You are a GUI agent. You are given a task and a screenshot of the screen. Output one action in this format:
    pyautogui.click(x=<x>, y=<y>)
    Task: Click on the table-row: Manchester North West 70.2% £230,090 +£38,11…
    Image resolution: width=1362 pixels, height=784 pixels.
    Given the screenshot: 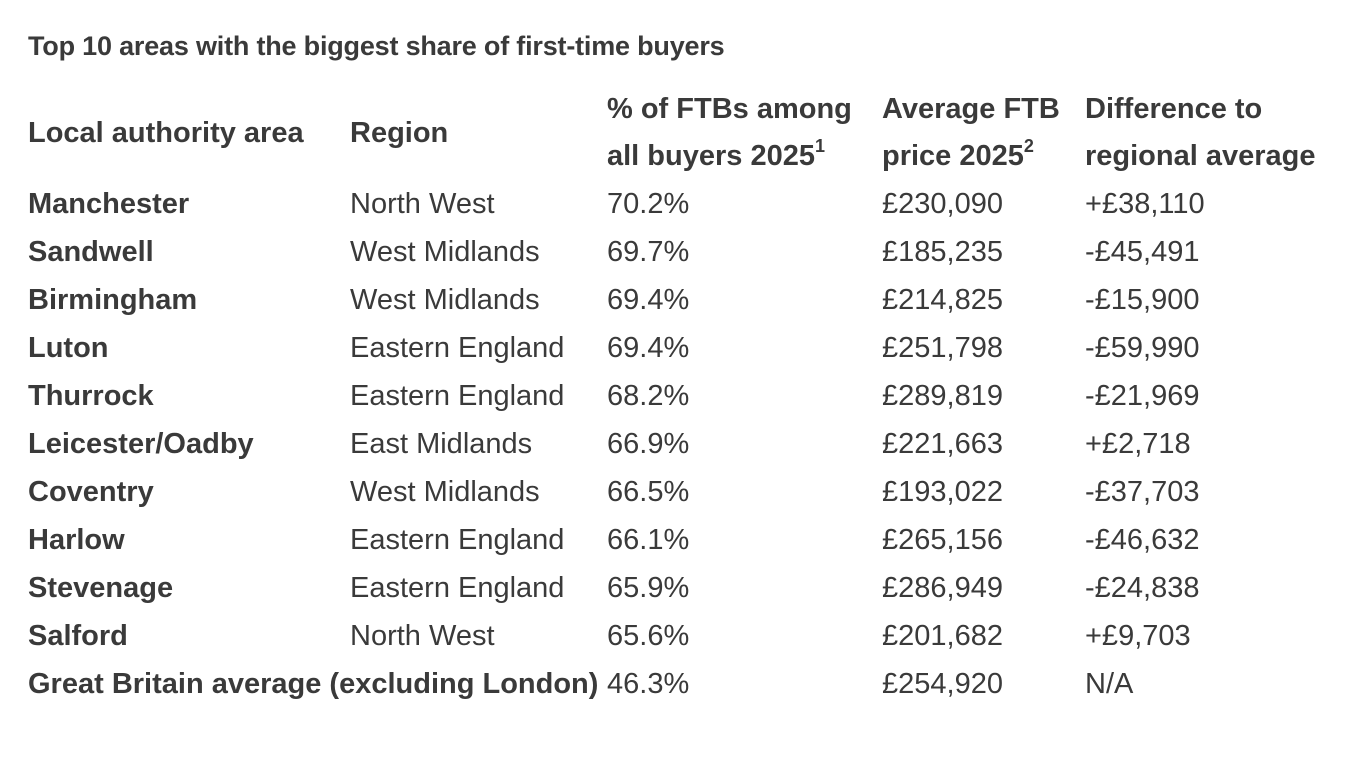 What is the action you would take?
    pyautogui.click(x=686, y=204)
    